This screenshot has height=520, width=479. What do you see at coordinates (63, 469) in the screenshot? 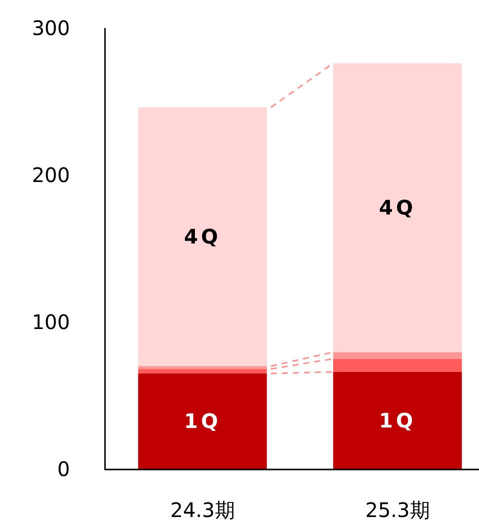
I see `y-tick-label: 0` at bounding box center [63, 469].